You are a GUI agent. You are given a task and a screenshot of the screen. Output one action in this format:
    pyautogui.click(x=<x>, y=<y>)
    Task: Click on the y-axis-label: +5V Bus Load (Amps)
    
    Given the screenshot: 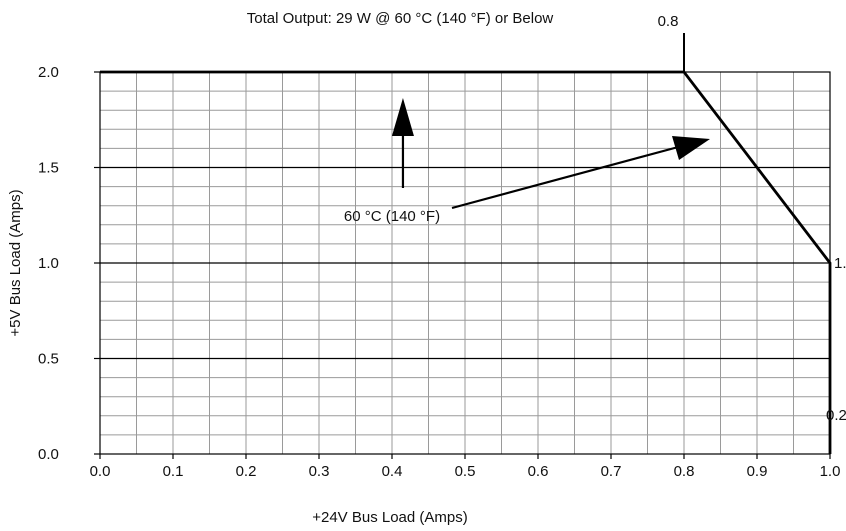 What is the action you would take?
    pyautogui.click(x=15, y=262)
    